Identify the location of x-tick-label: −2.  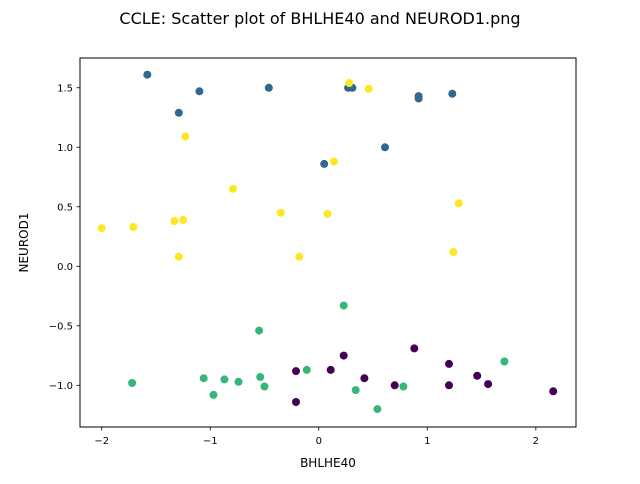
(101, 441).